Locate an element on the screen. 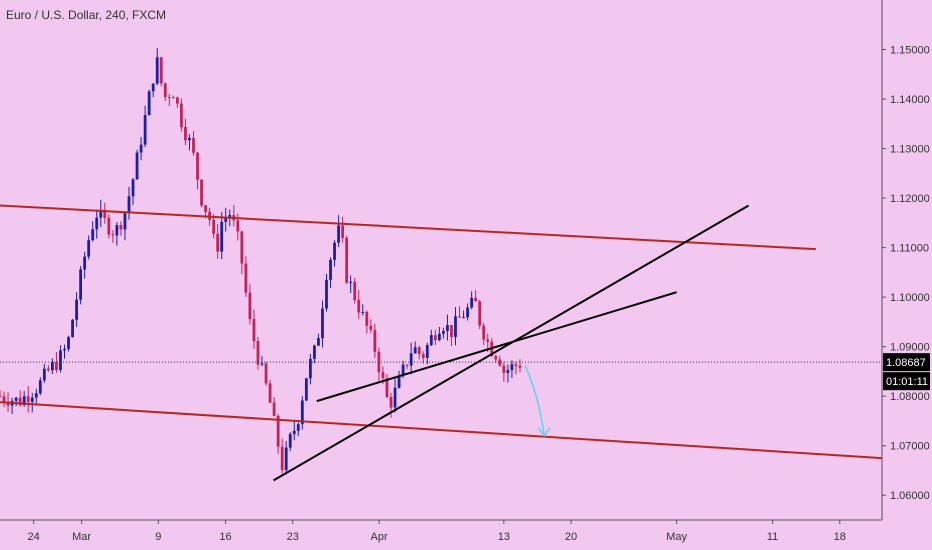 The image size is (932, 550). projection-arrow is located at coordinates (534, 400).